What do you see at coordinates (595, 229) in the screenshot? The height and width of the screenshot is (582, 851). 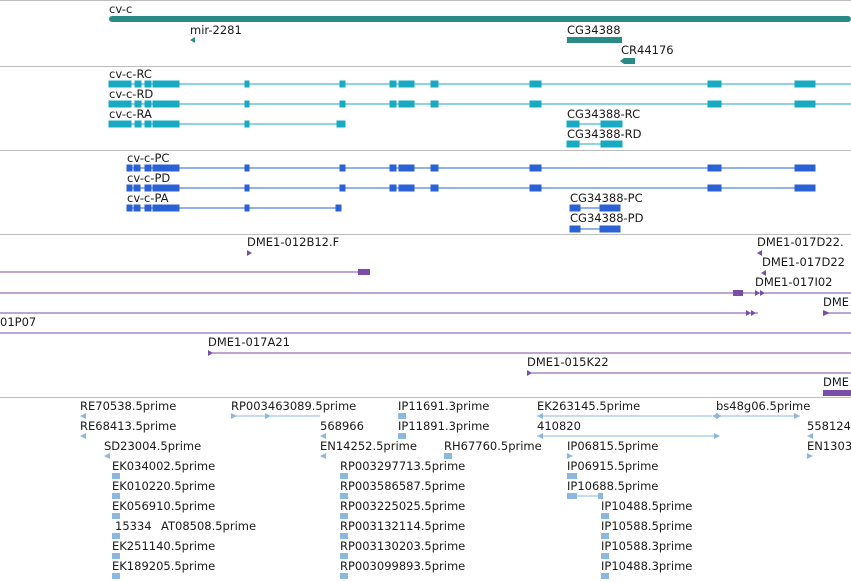 I see `protein-cg34388-pd-glyph` at bounding box center [595, 229].